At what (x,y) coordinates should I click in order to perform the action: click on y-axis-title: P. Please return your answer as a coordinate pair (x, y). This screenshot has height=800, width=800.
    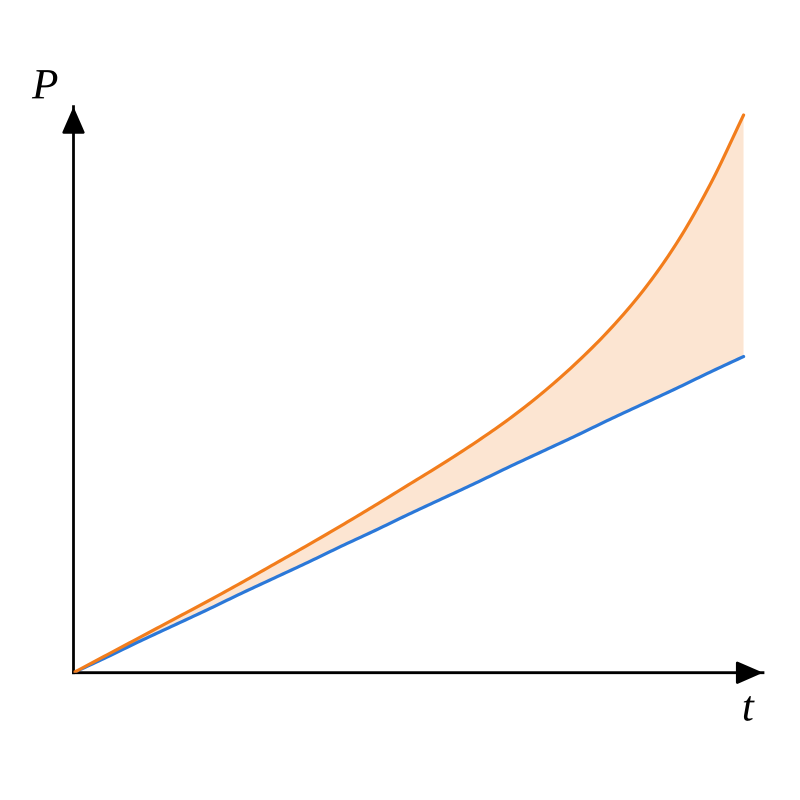
    Looking at the image, I should click on (45, 84).